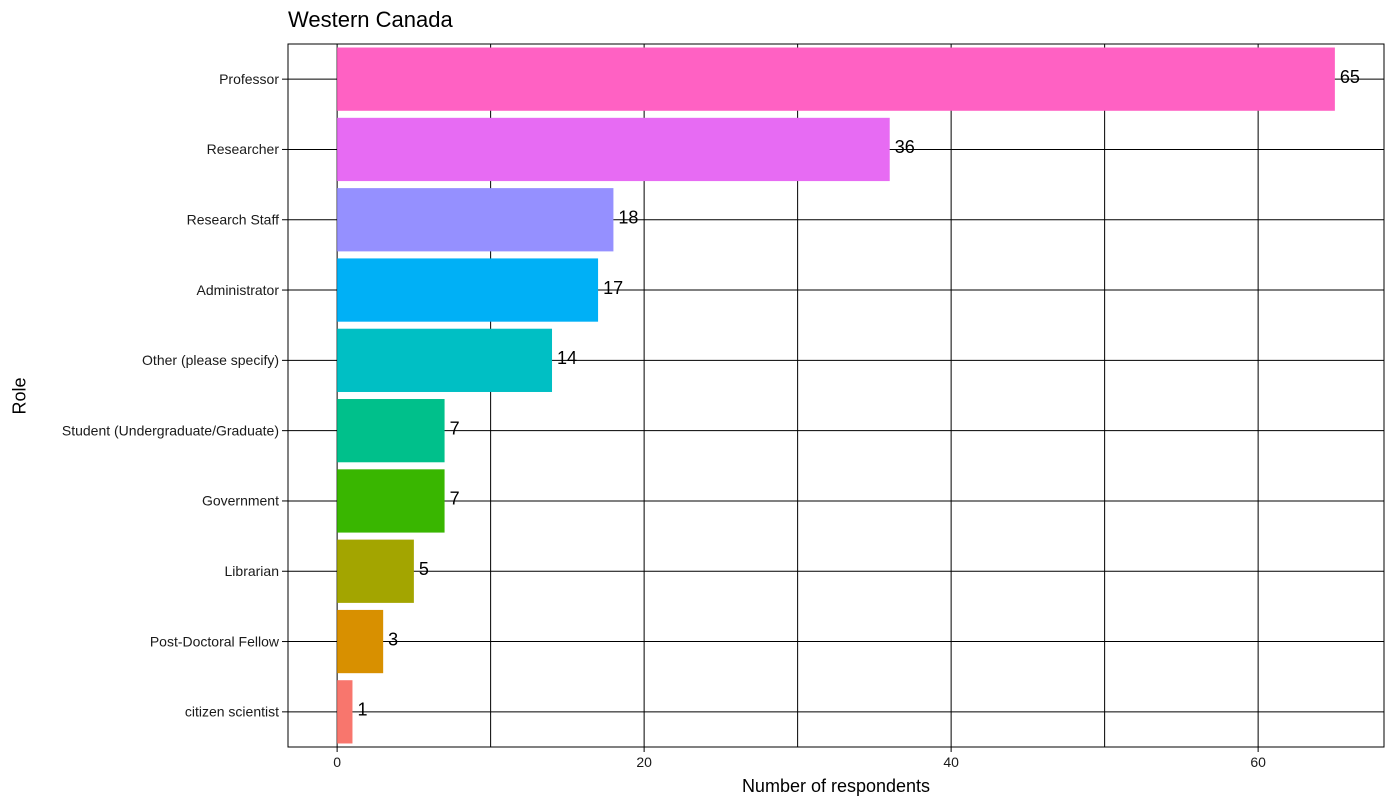  What do you see at coordinates (215, 641) in the screenshot?
I see `y-tick-label: Post-Doctoral Fellow` at bounding box center [215, 641].